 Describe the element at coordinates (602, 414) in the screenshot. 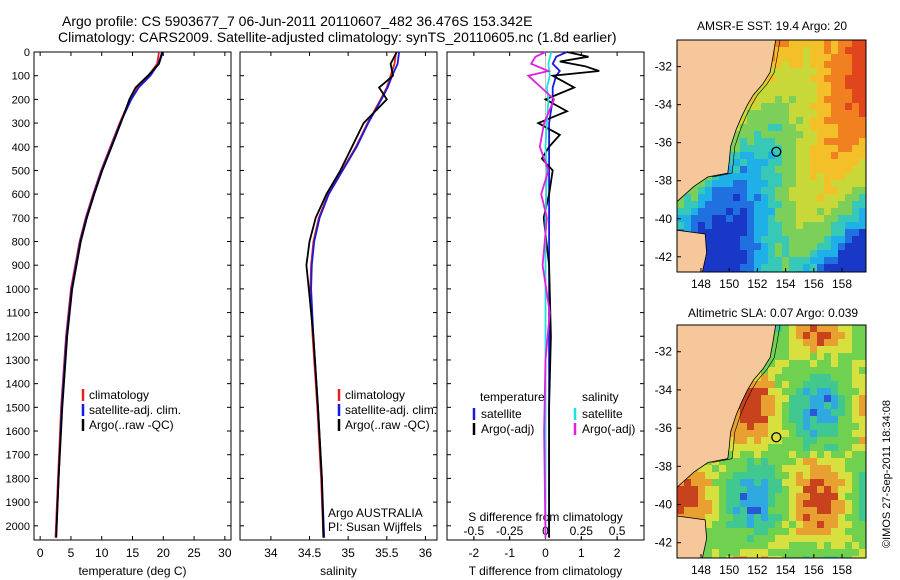

I see `legend-label: satellite` at that location.